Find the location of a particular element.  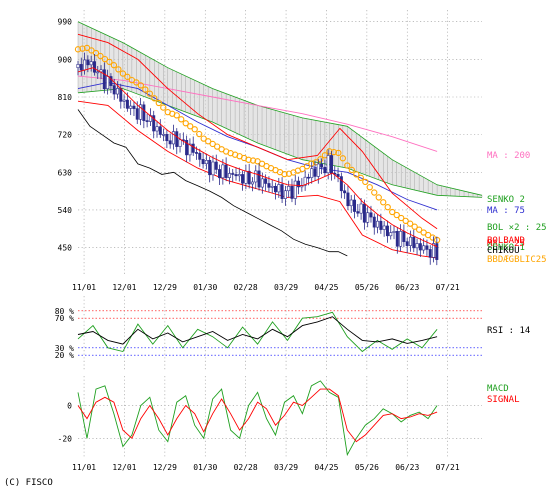

price-y-ticks: 990 900 810 720 630 540 450 is located at coordinates (65, 135).